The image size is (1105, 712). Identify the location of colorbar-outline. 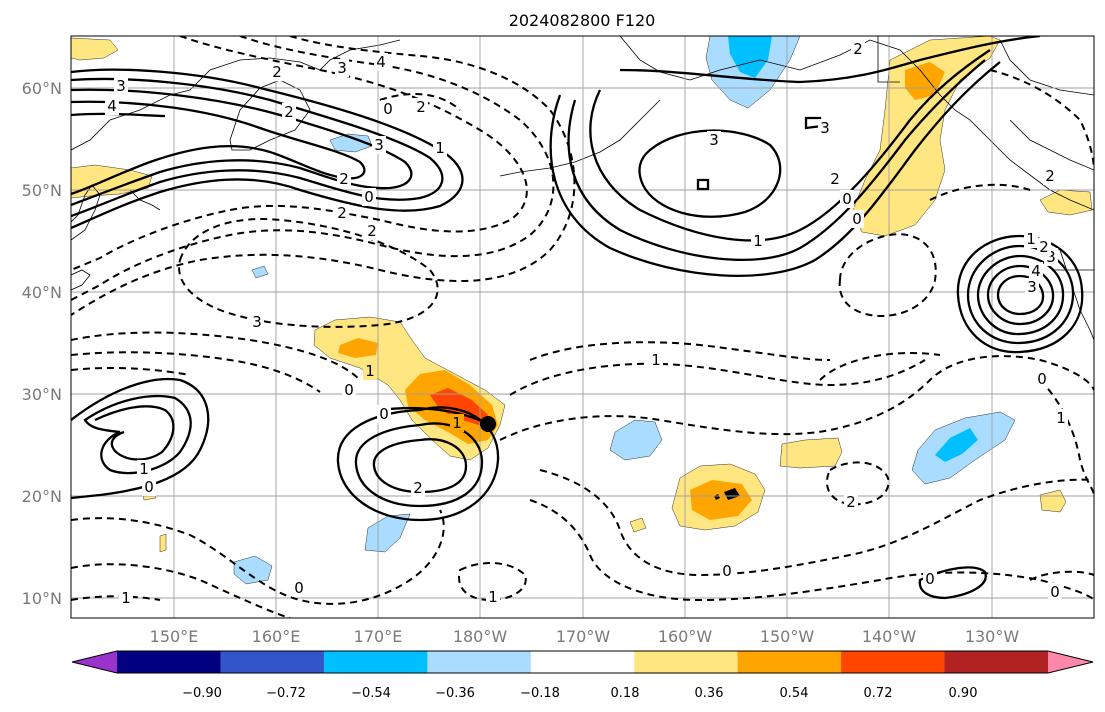
(582, 662).